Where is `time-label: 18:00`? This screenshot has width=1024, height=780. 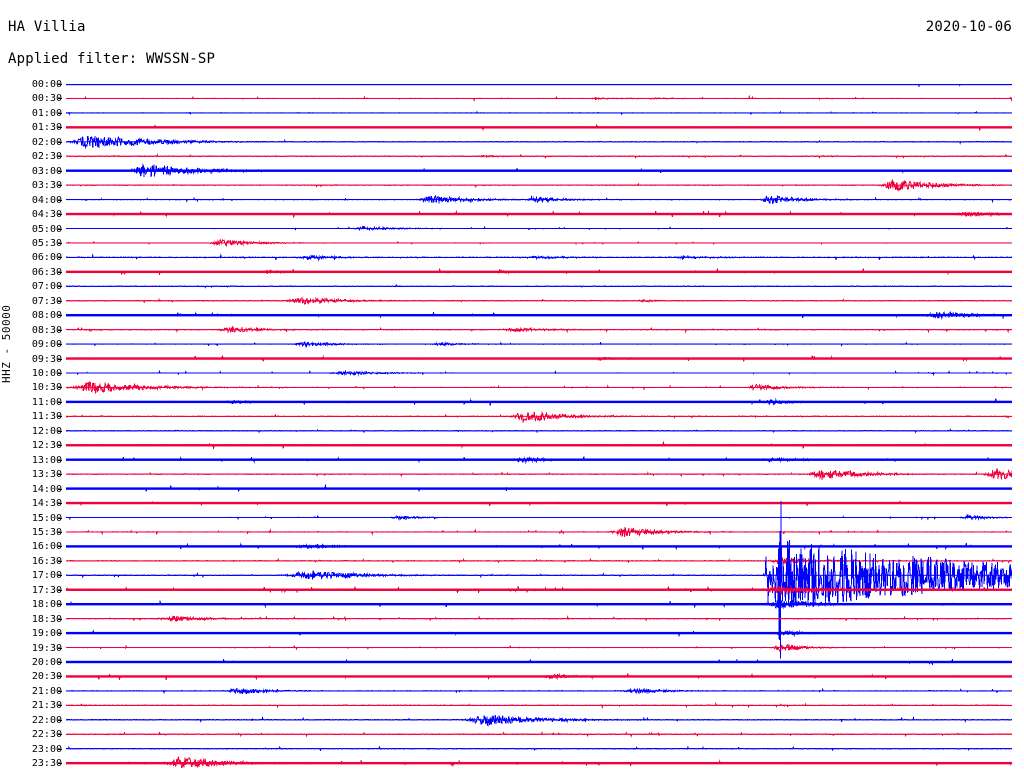
time-label: 18:00 is located at coordinates (46, 605).